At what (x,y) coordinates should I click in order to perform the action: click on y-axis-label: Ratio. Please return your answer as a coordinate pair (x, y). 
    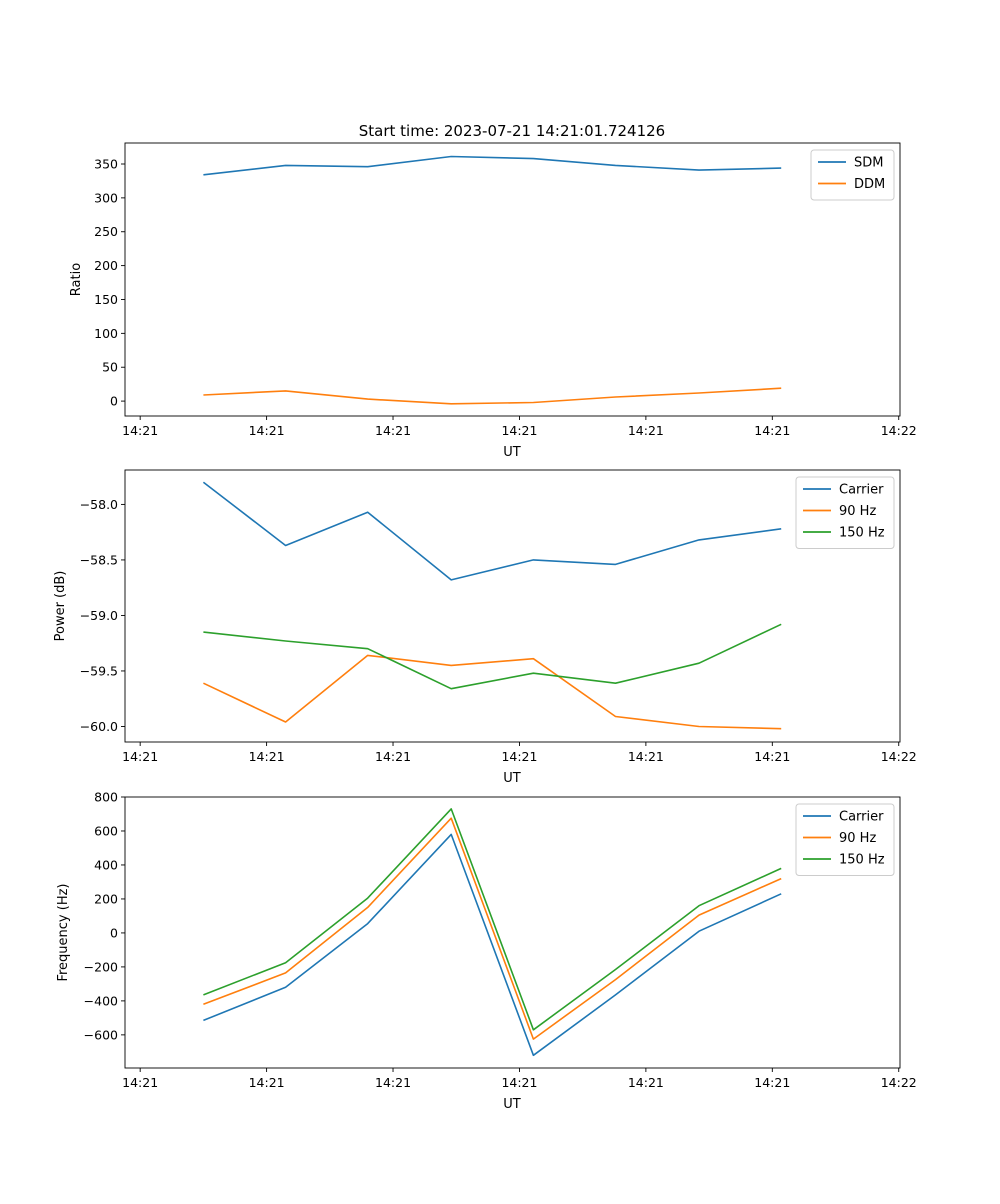
    Looking at the image, I should click on (76, 279).